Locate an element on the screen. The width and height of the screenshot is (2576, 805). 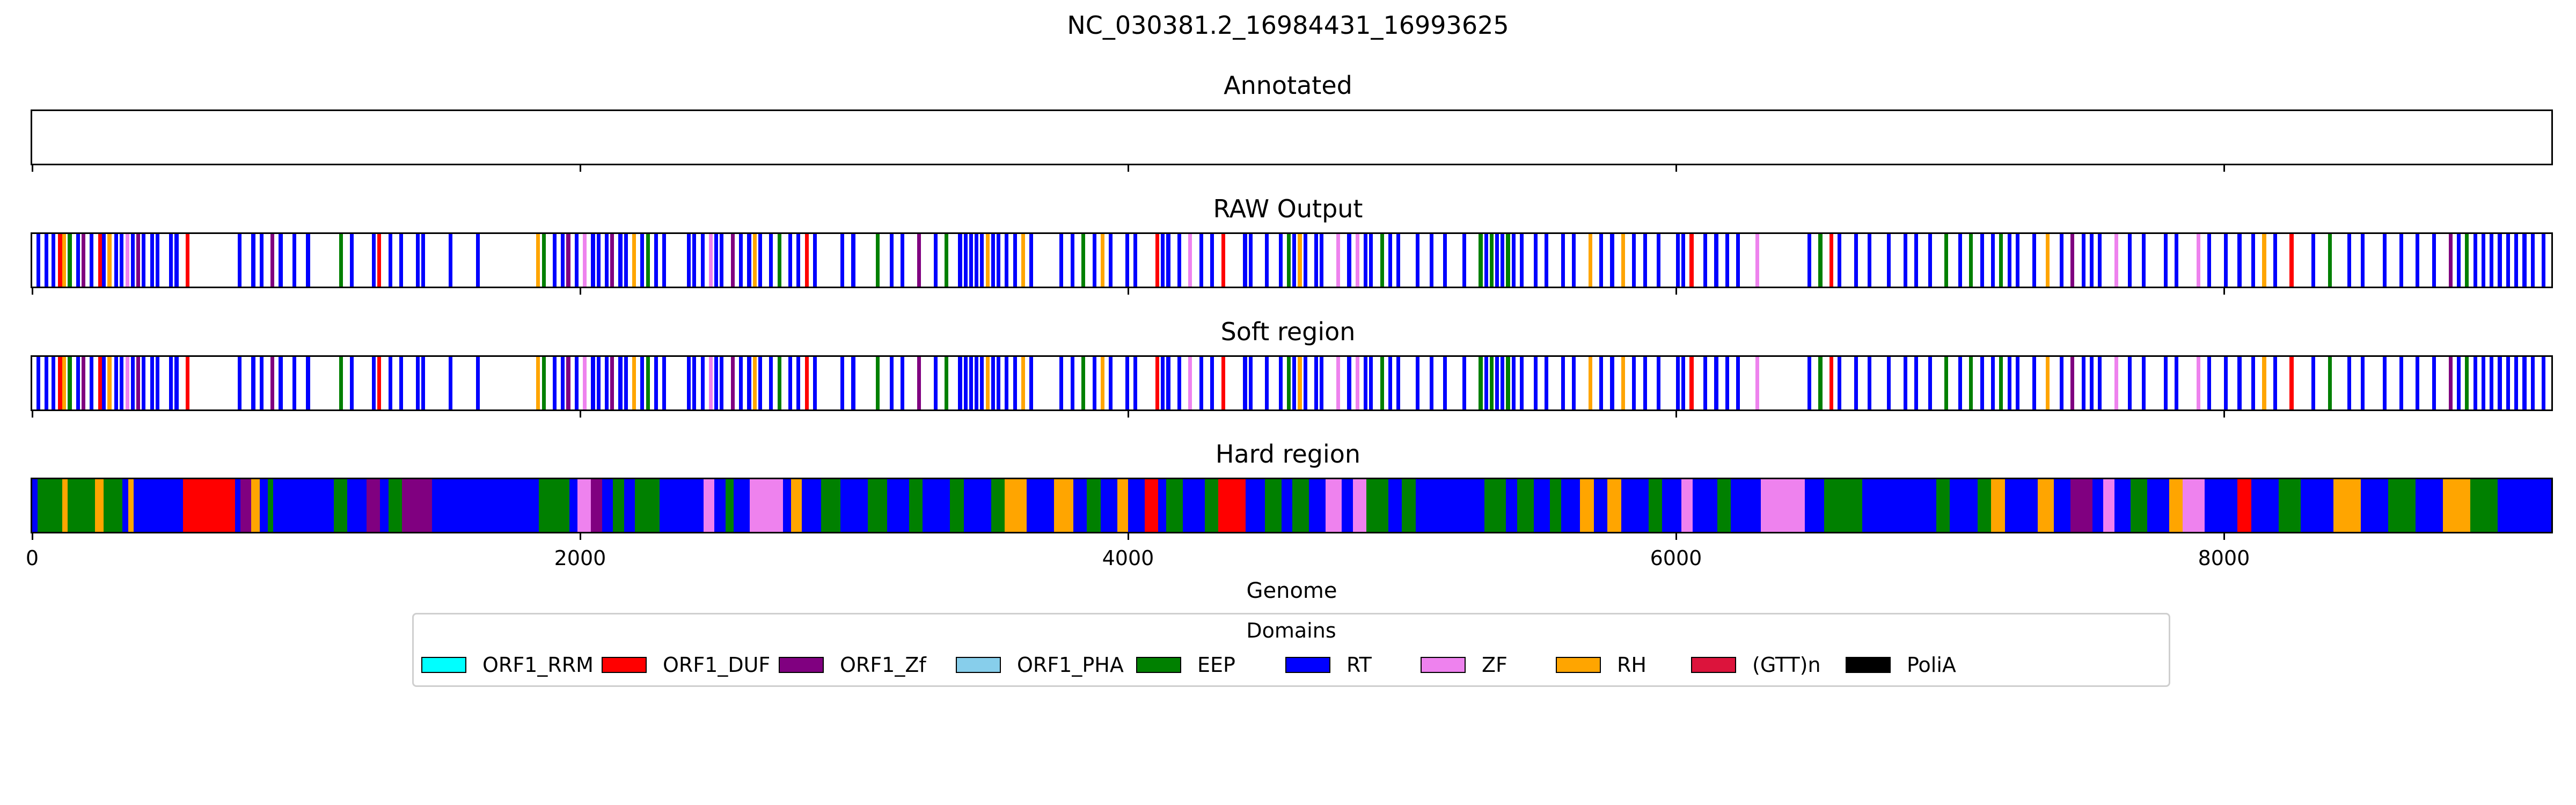
legend-entry-rh: RH is located at coordinates (1601, 665).